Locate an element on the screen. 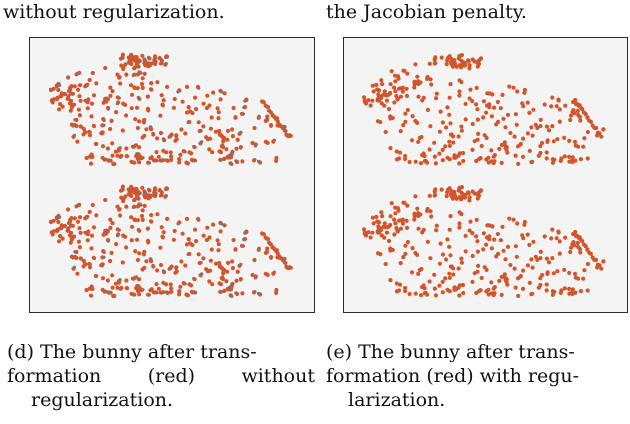  bunny-point-cloud is located at coordinates (170, 241).